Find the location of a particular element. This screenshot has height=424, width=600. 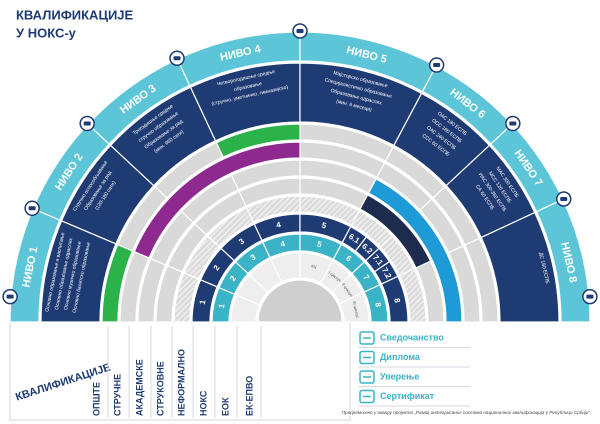

noks-number: 5 is located at coordinates (324, 226).